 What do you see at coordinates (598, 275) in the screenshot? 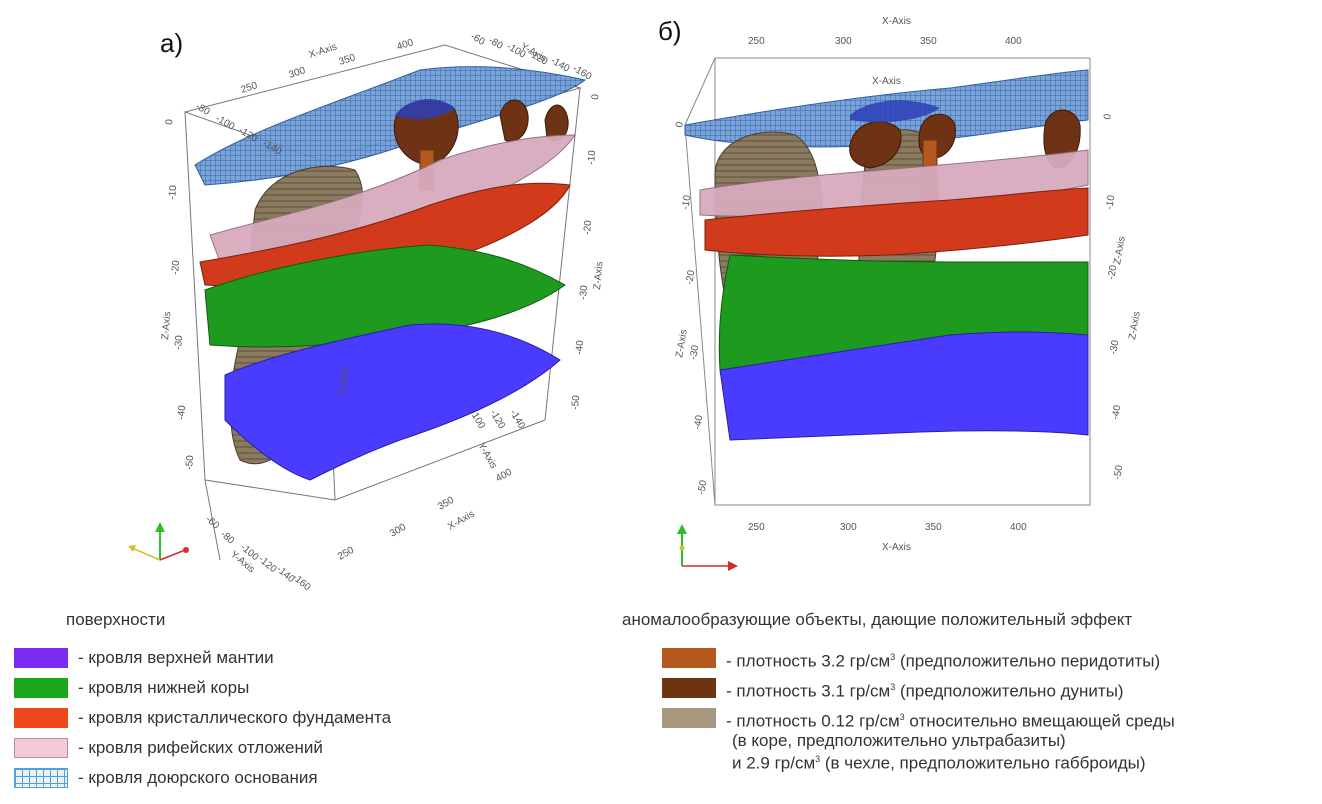
I see `panel-a-z-axis-label-right: Z-Axis` at bounding box center [598, 275].